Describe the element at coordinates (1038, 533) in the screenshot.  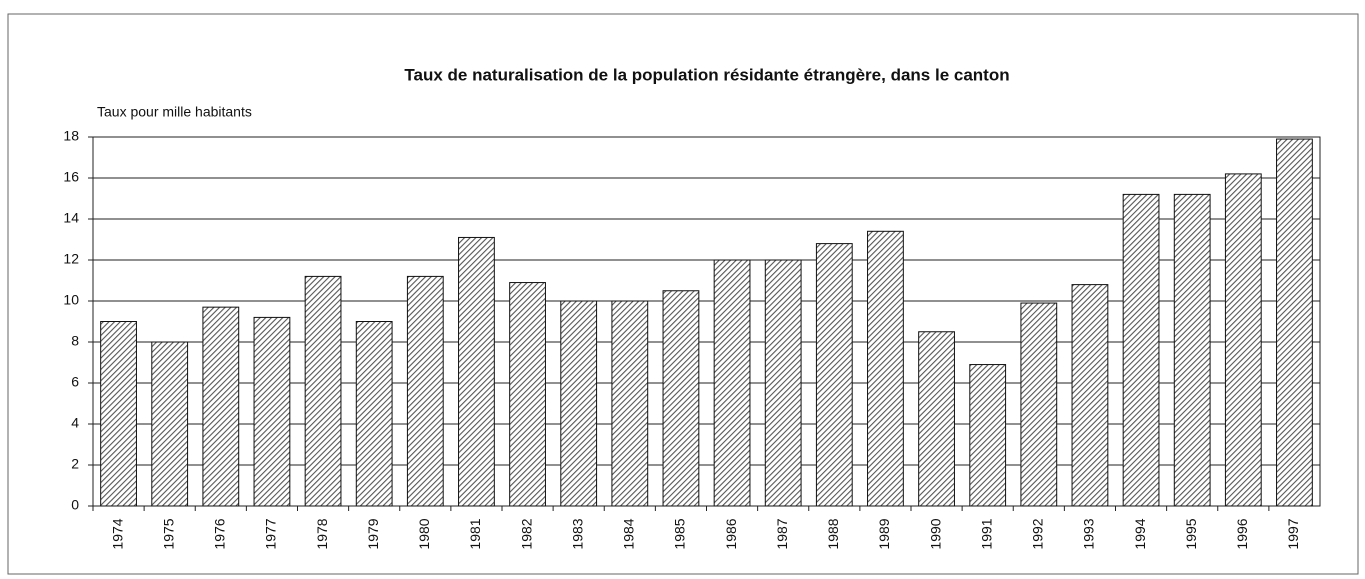
I see `x-tick-label: 1992` at that location.